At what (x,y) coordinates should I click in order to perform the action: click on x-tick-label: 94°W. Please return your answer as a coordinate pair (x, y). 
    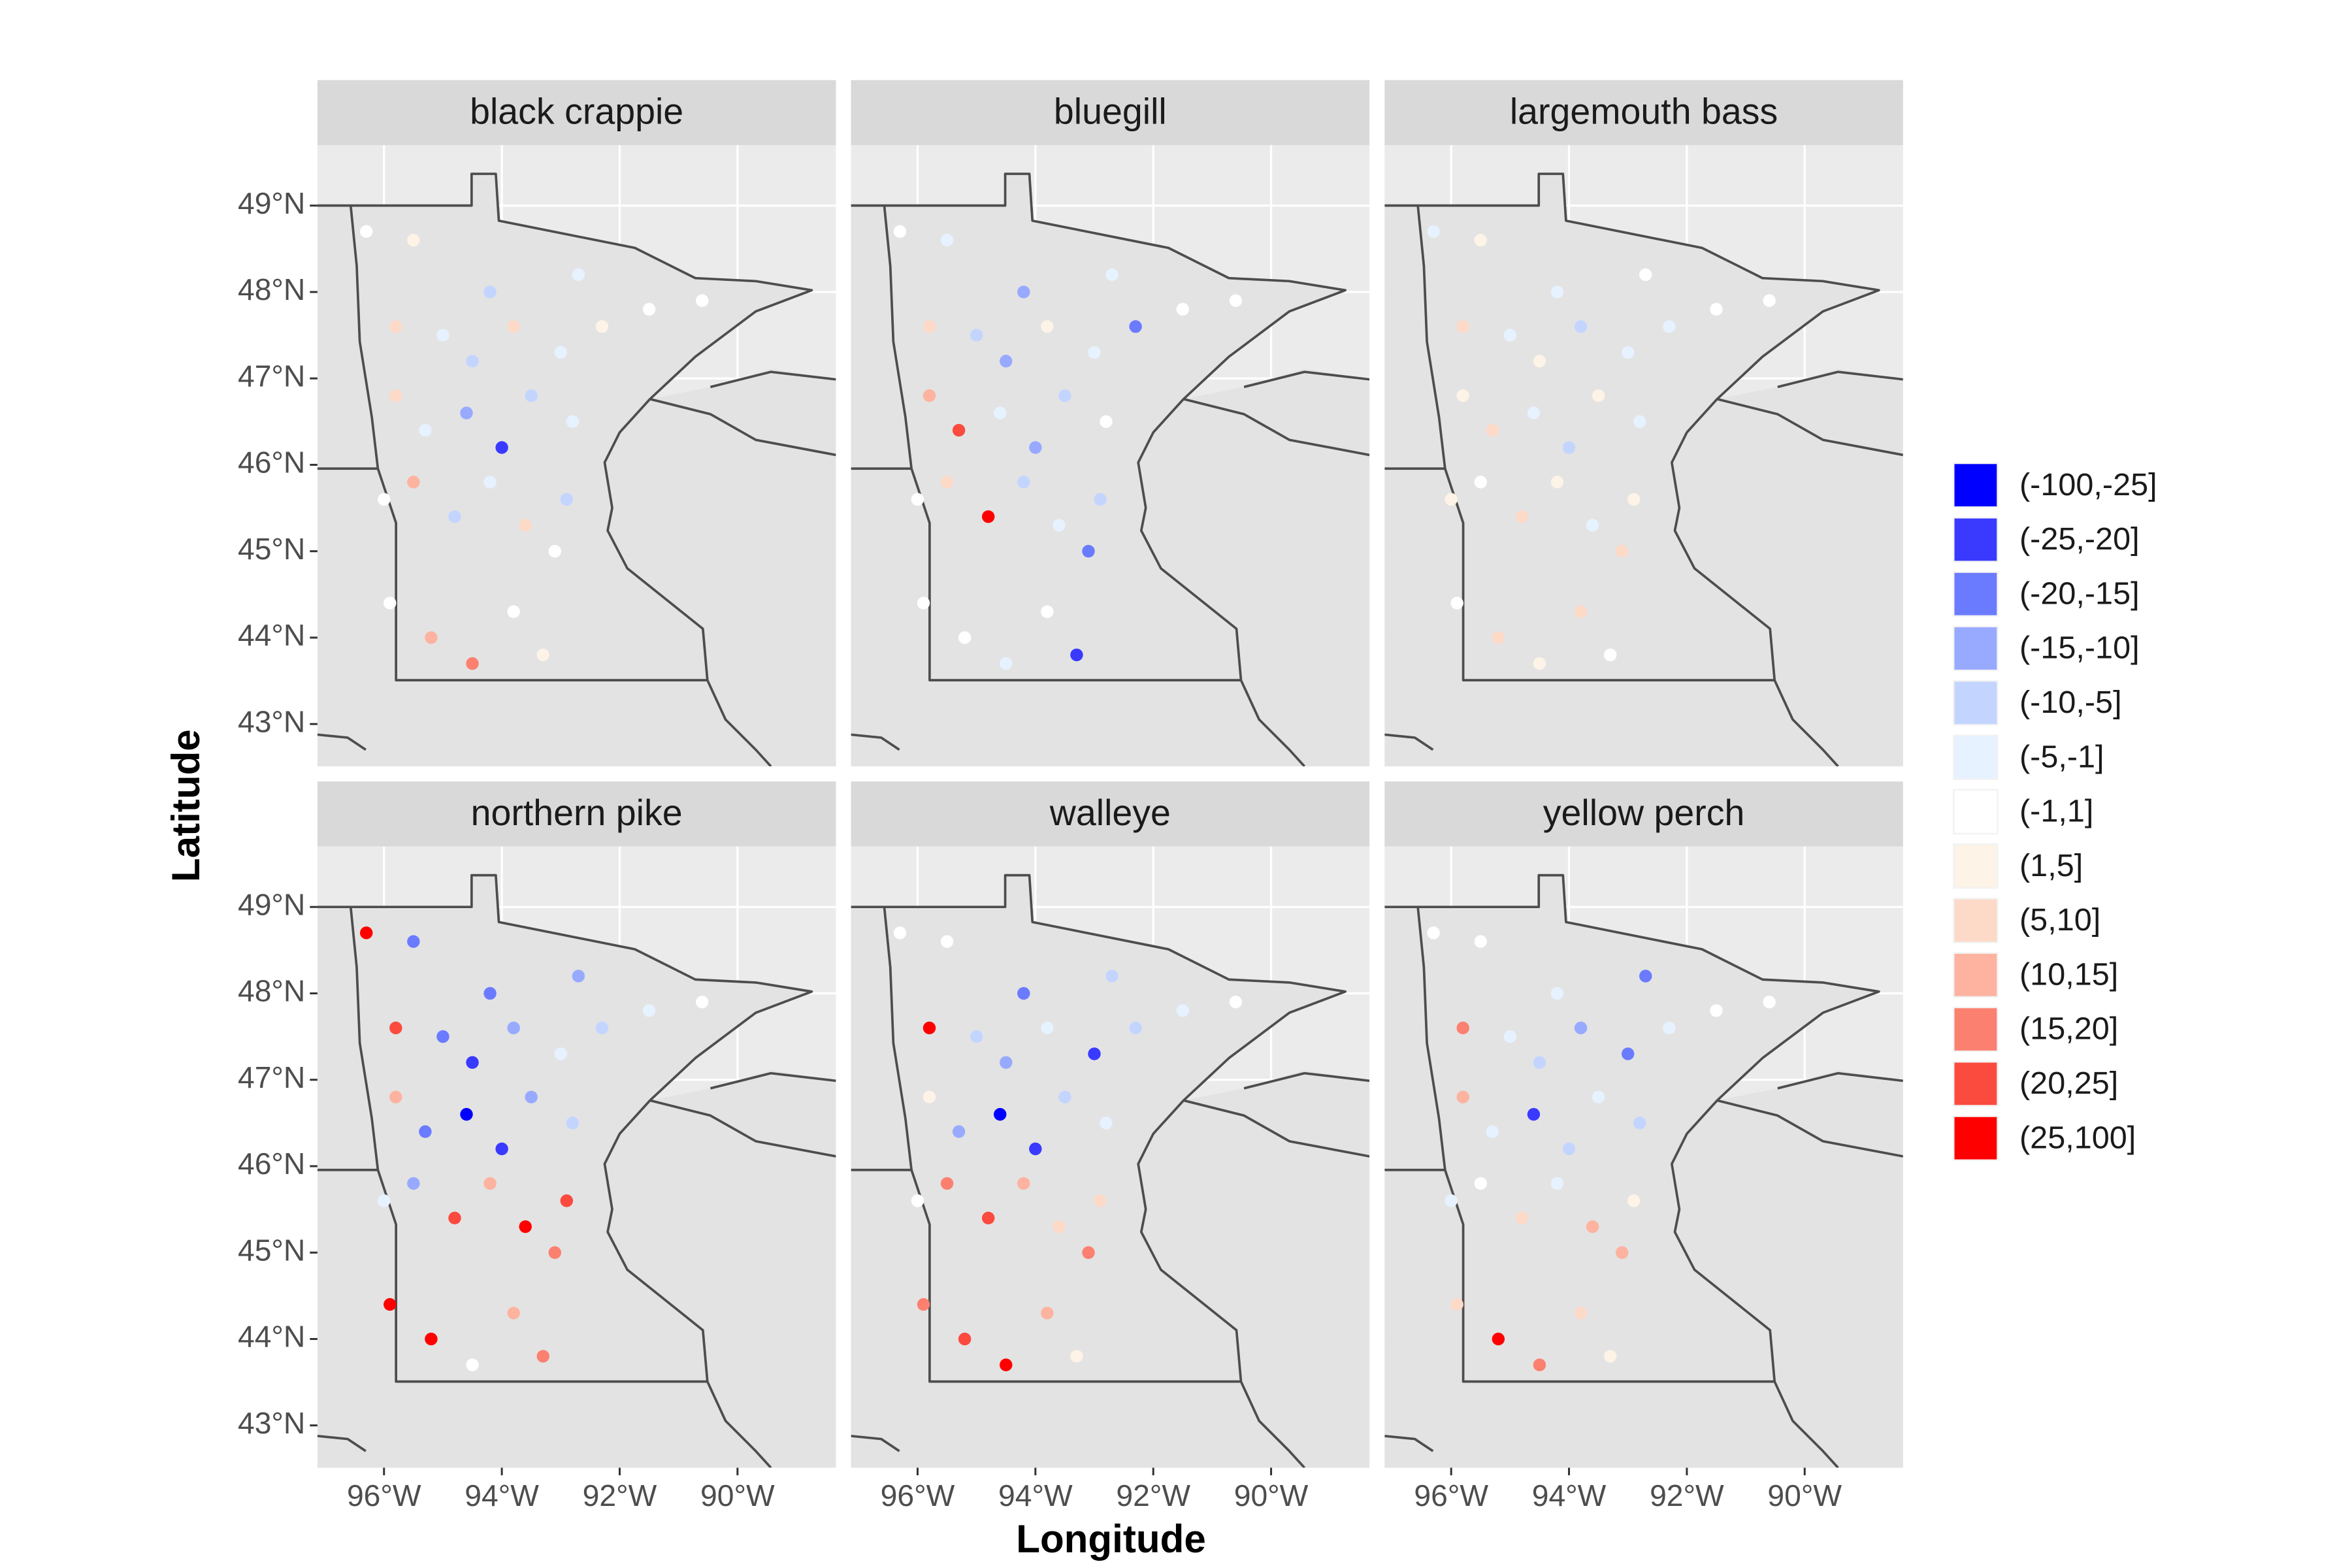
    Looking at the image, I should click on (1569, 1495).